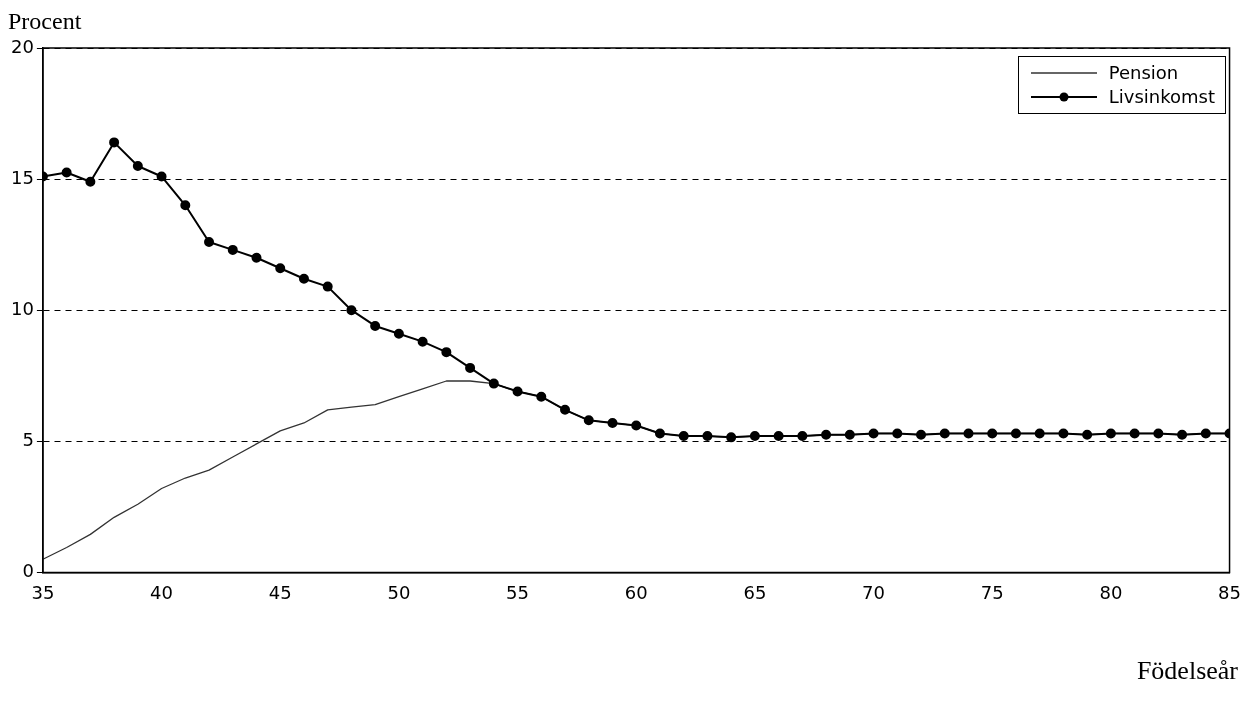 The height and width of the screenshot is (721, 1252). Describe the element at coordinates (636, 592) in the screenshot. I see `x-tick-label: 60` at that location.